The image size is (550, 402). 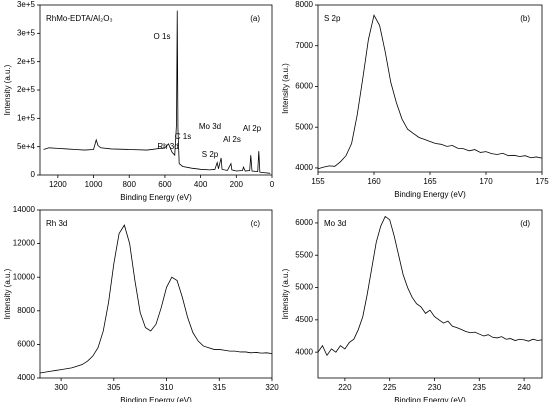 I want to click on x-tick-label: 225, so click(x=390, y=387).